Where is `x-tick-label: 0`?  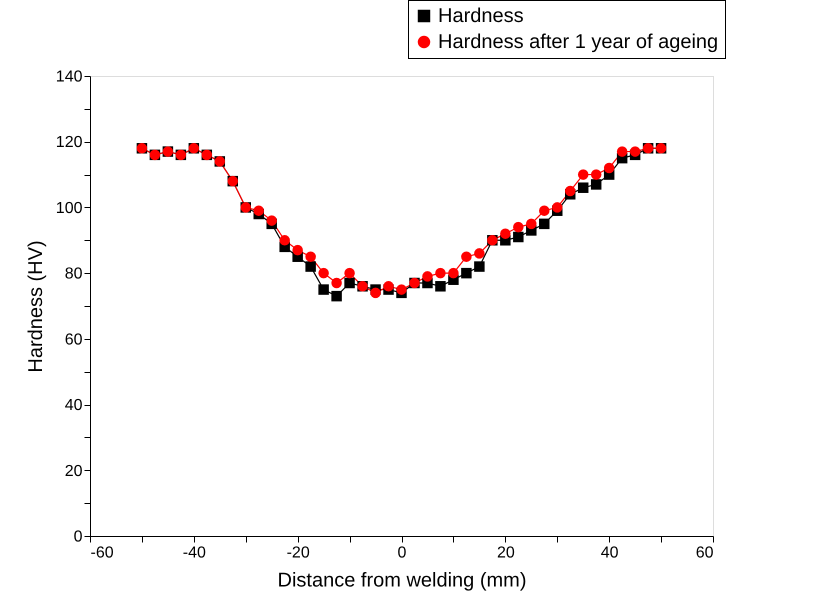
x-tick-label: 0 is located at coordinates (402, 553).